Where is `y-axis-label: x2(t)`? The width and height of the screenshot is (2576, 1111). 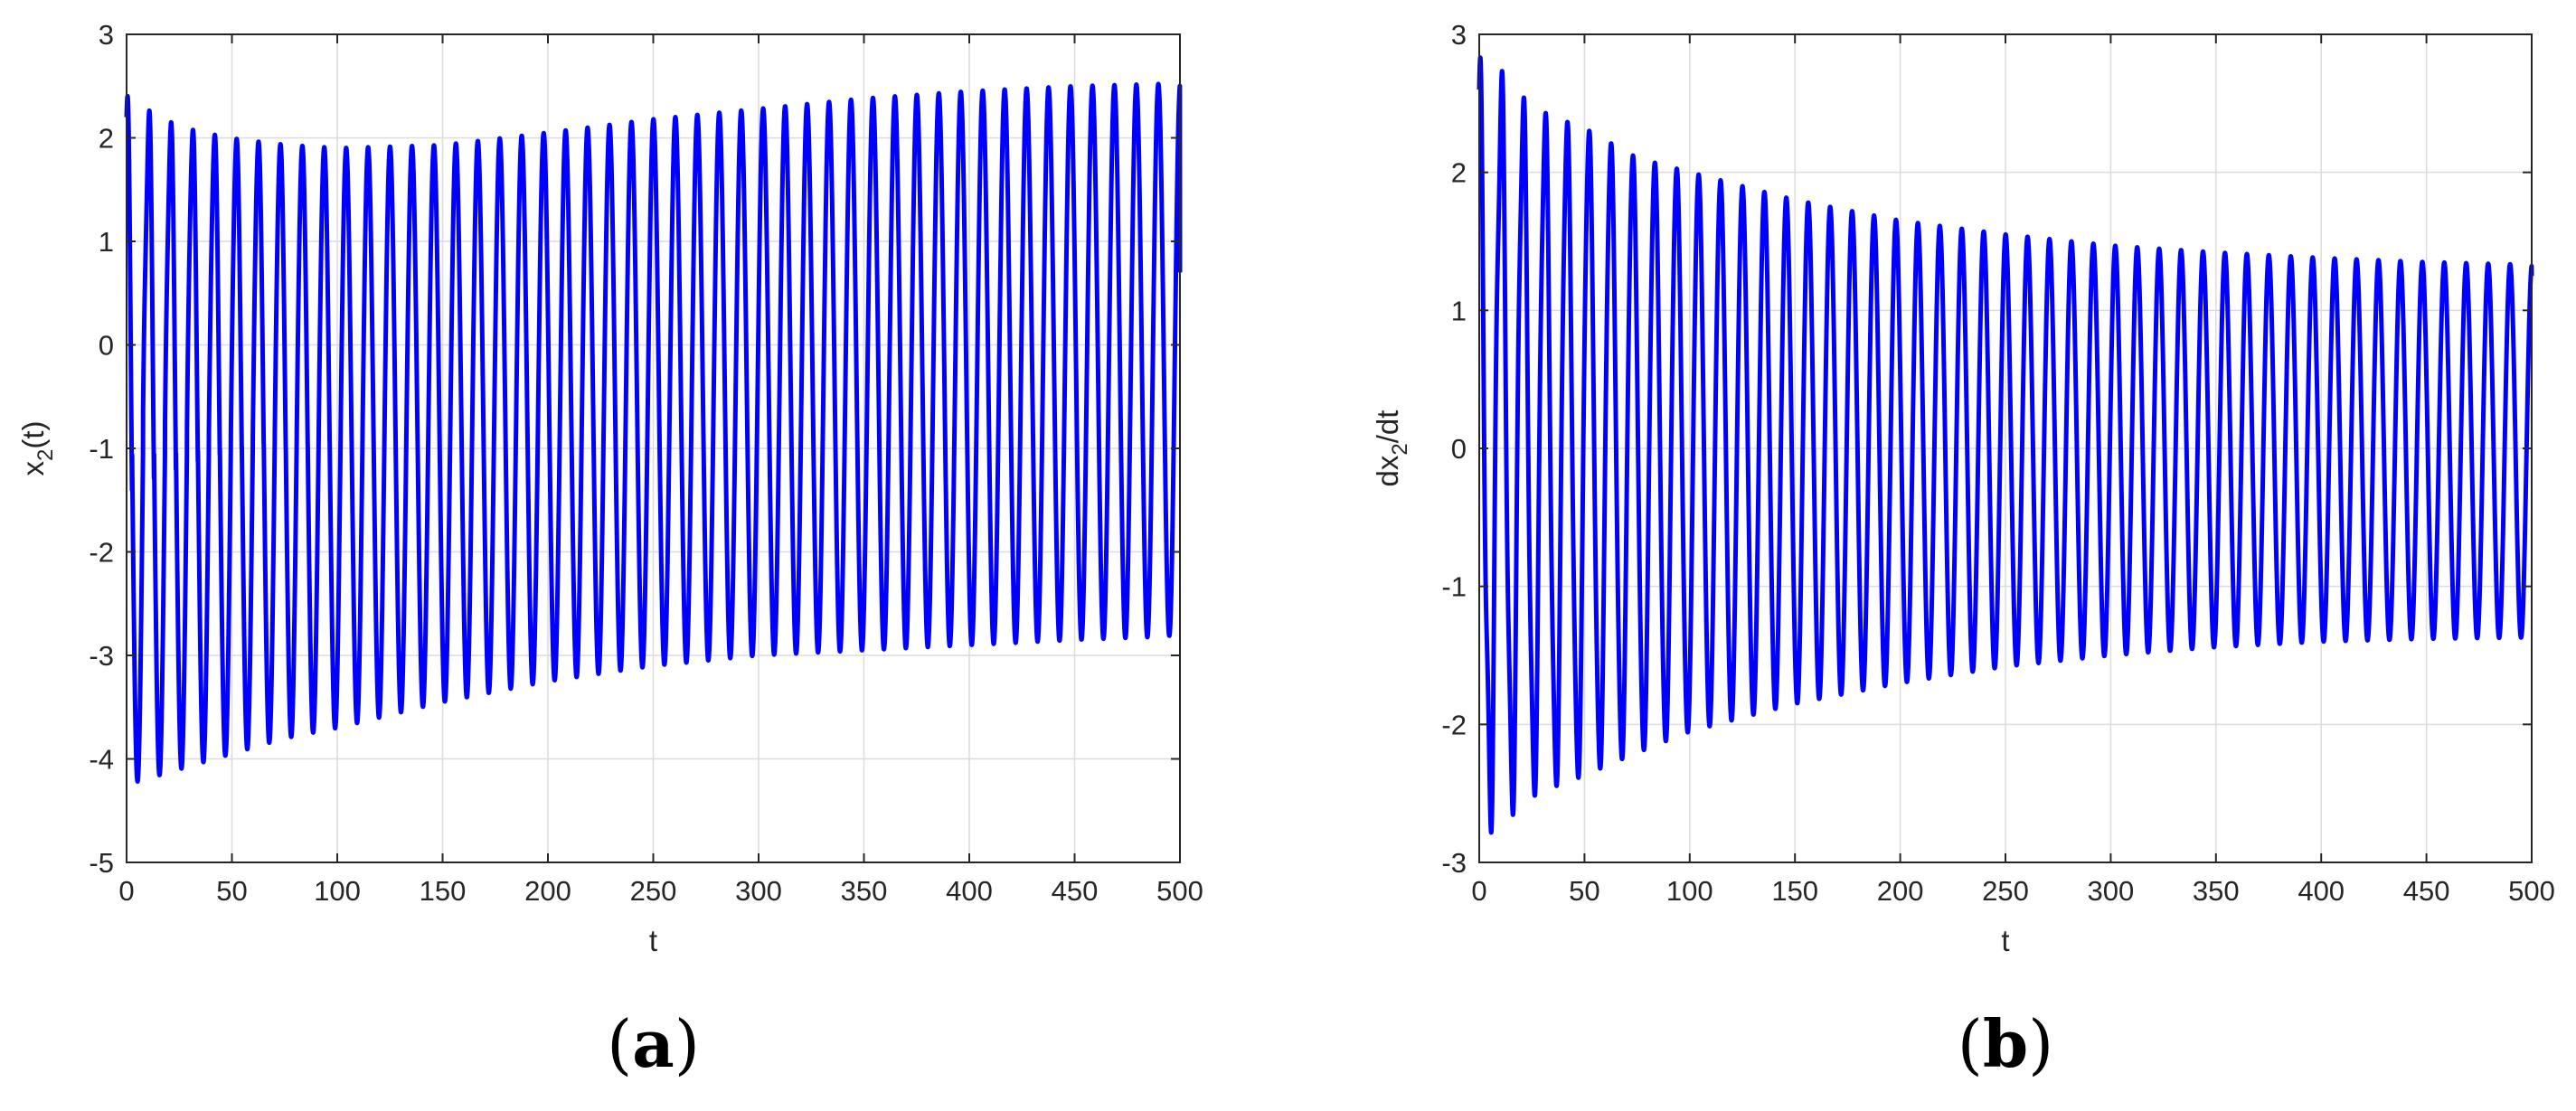
y-axis-label: x2(t) is located at coordinates (37, 447).